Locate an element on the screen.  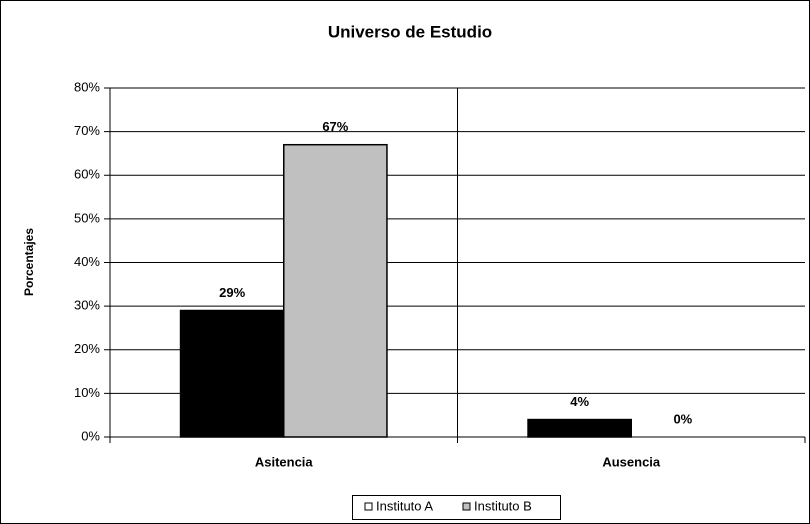
y-tick-label: 70% is located at coordinates (87, 130).